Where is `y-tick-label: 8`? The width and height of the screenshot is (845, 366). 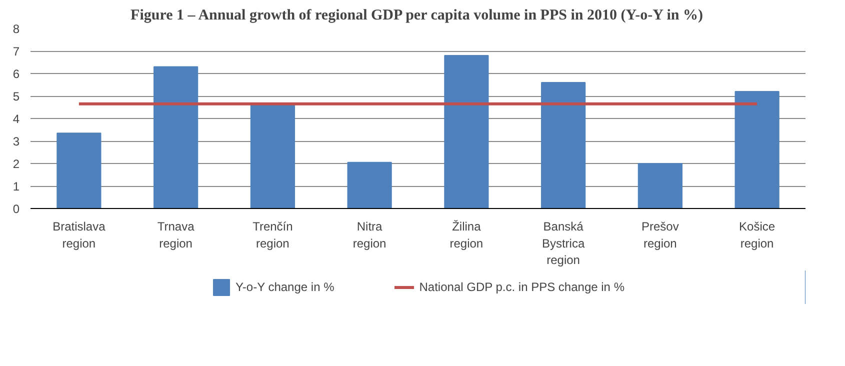 y-tick-label: 8 is located at coordinates (16, 29).